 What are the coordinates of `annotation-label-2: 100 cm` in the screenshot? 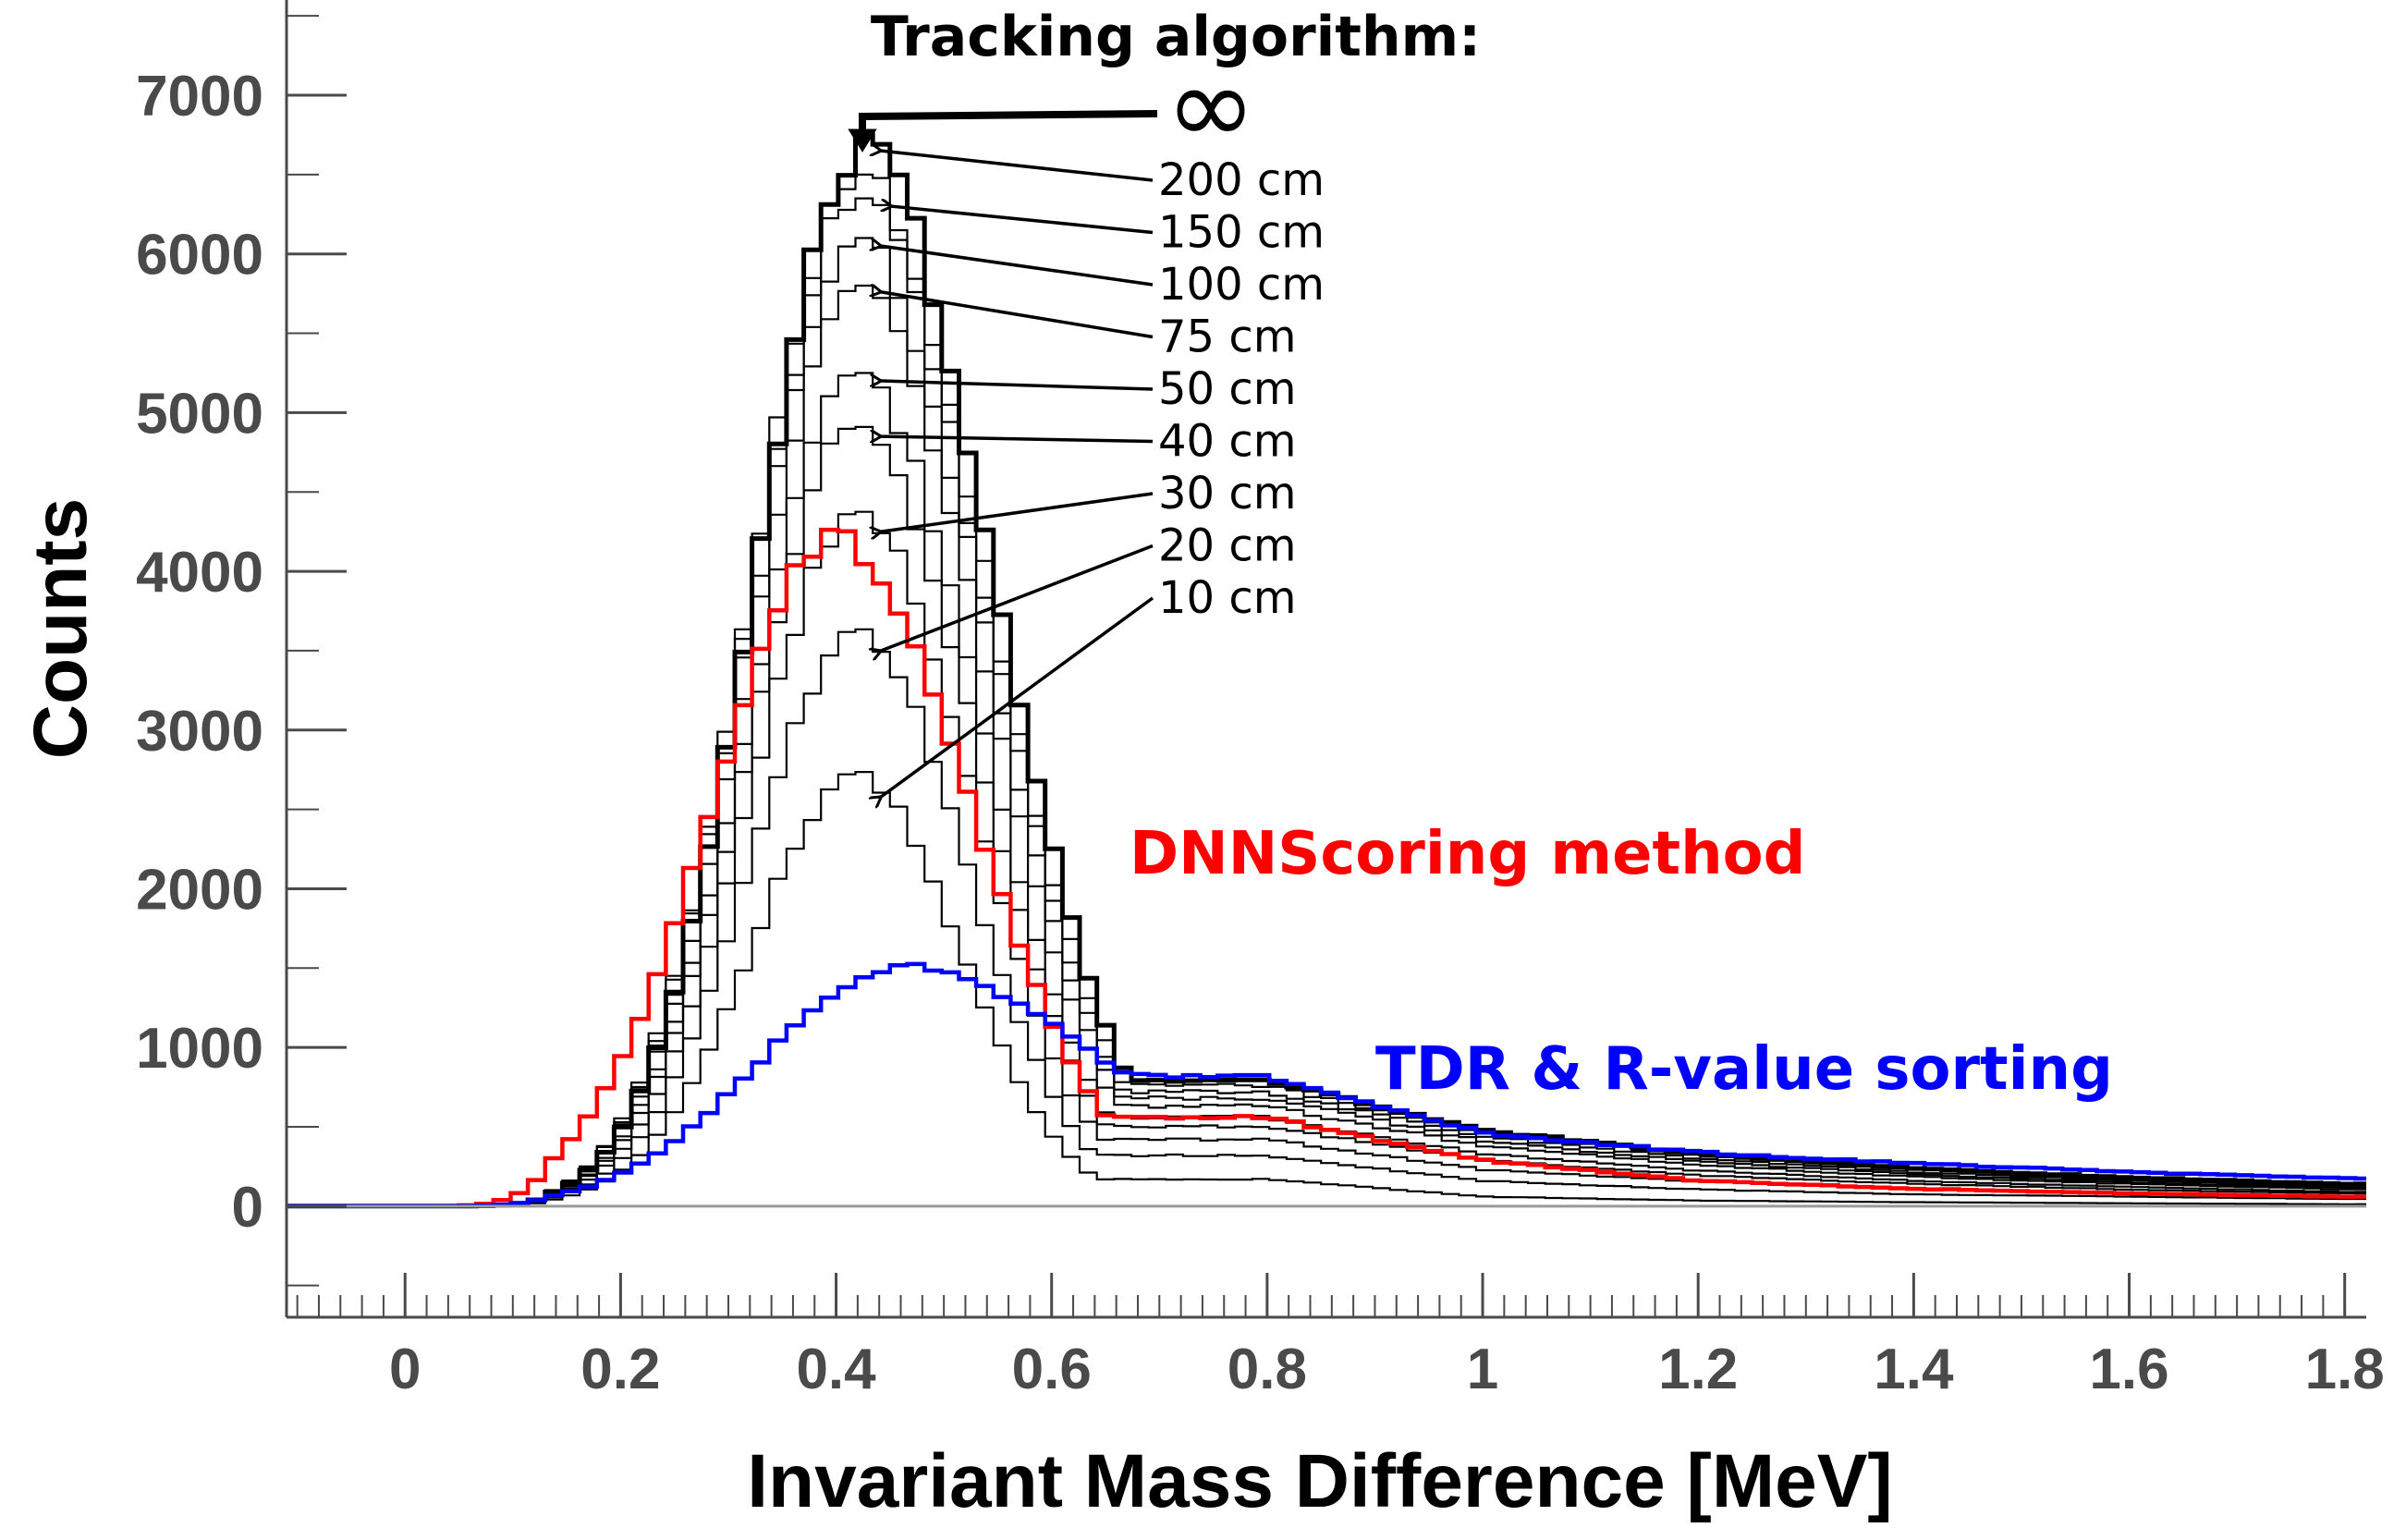 It's located at (1242, 285).